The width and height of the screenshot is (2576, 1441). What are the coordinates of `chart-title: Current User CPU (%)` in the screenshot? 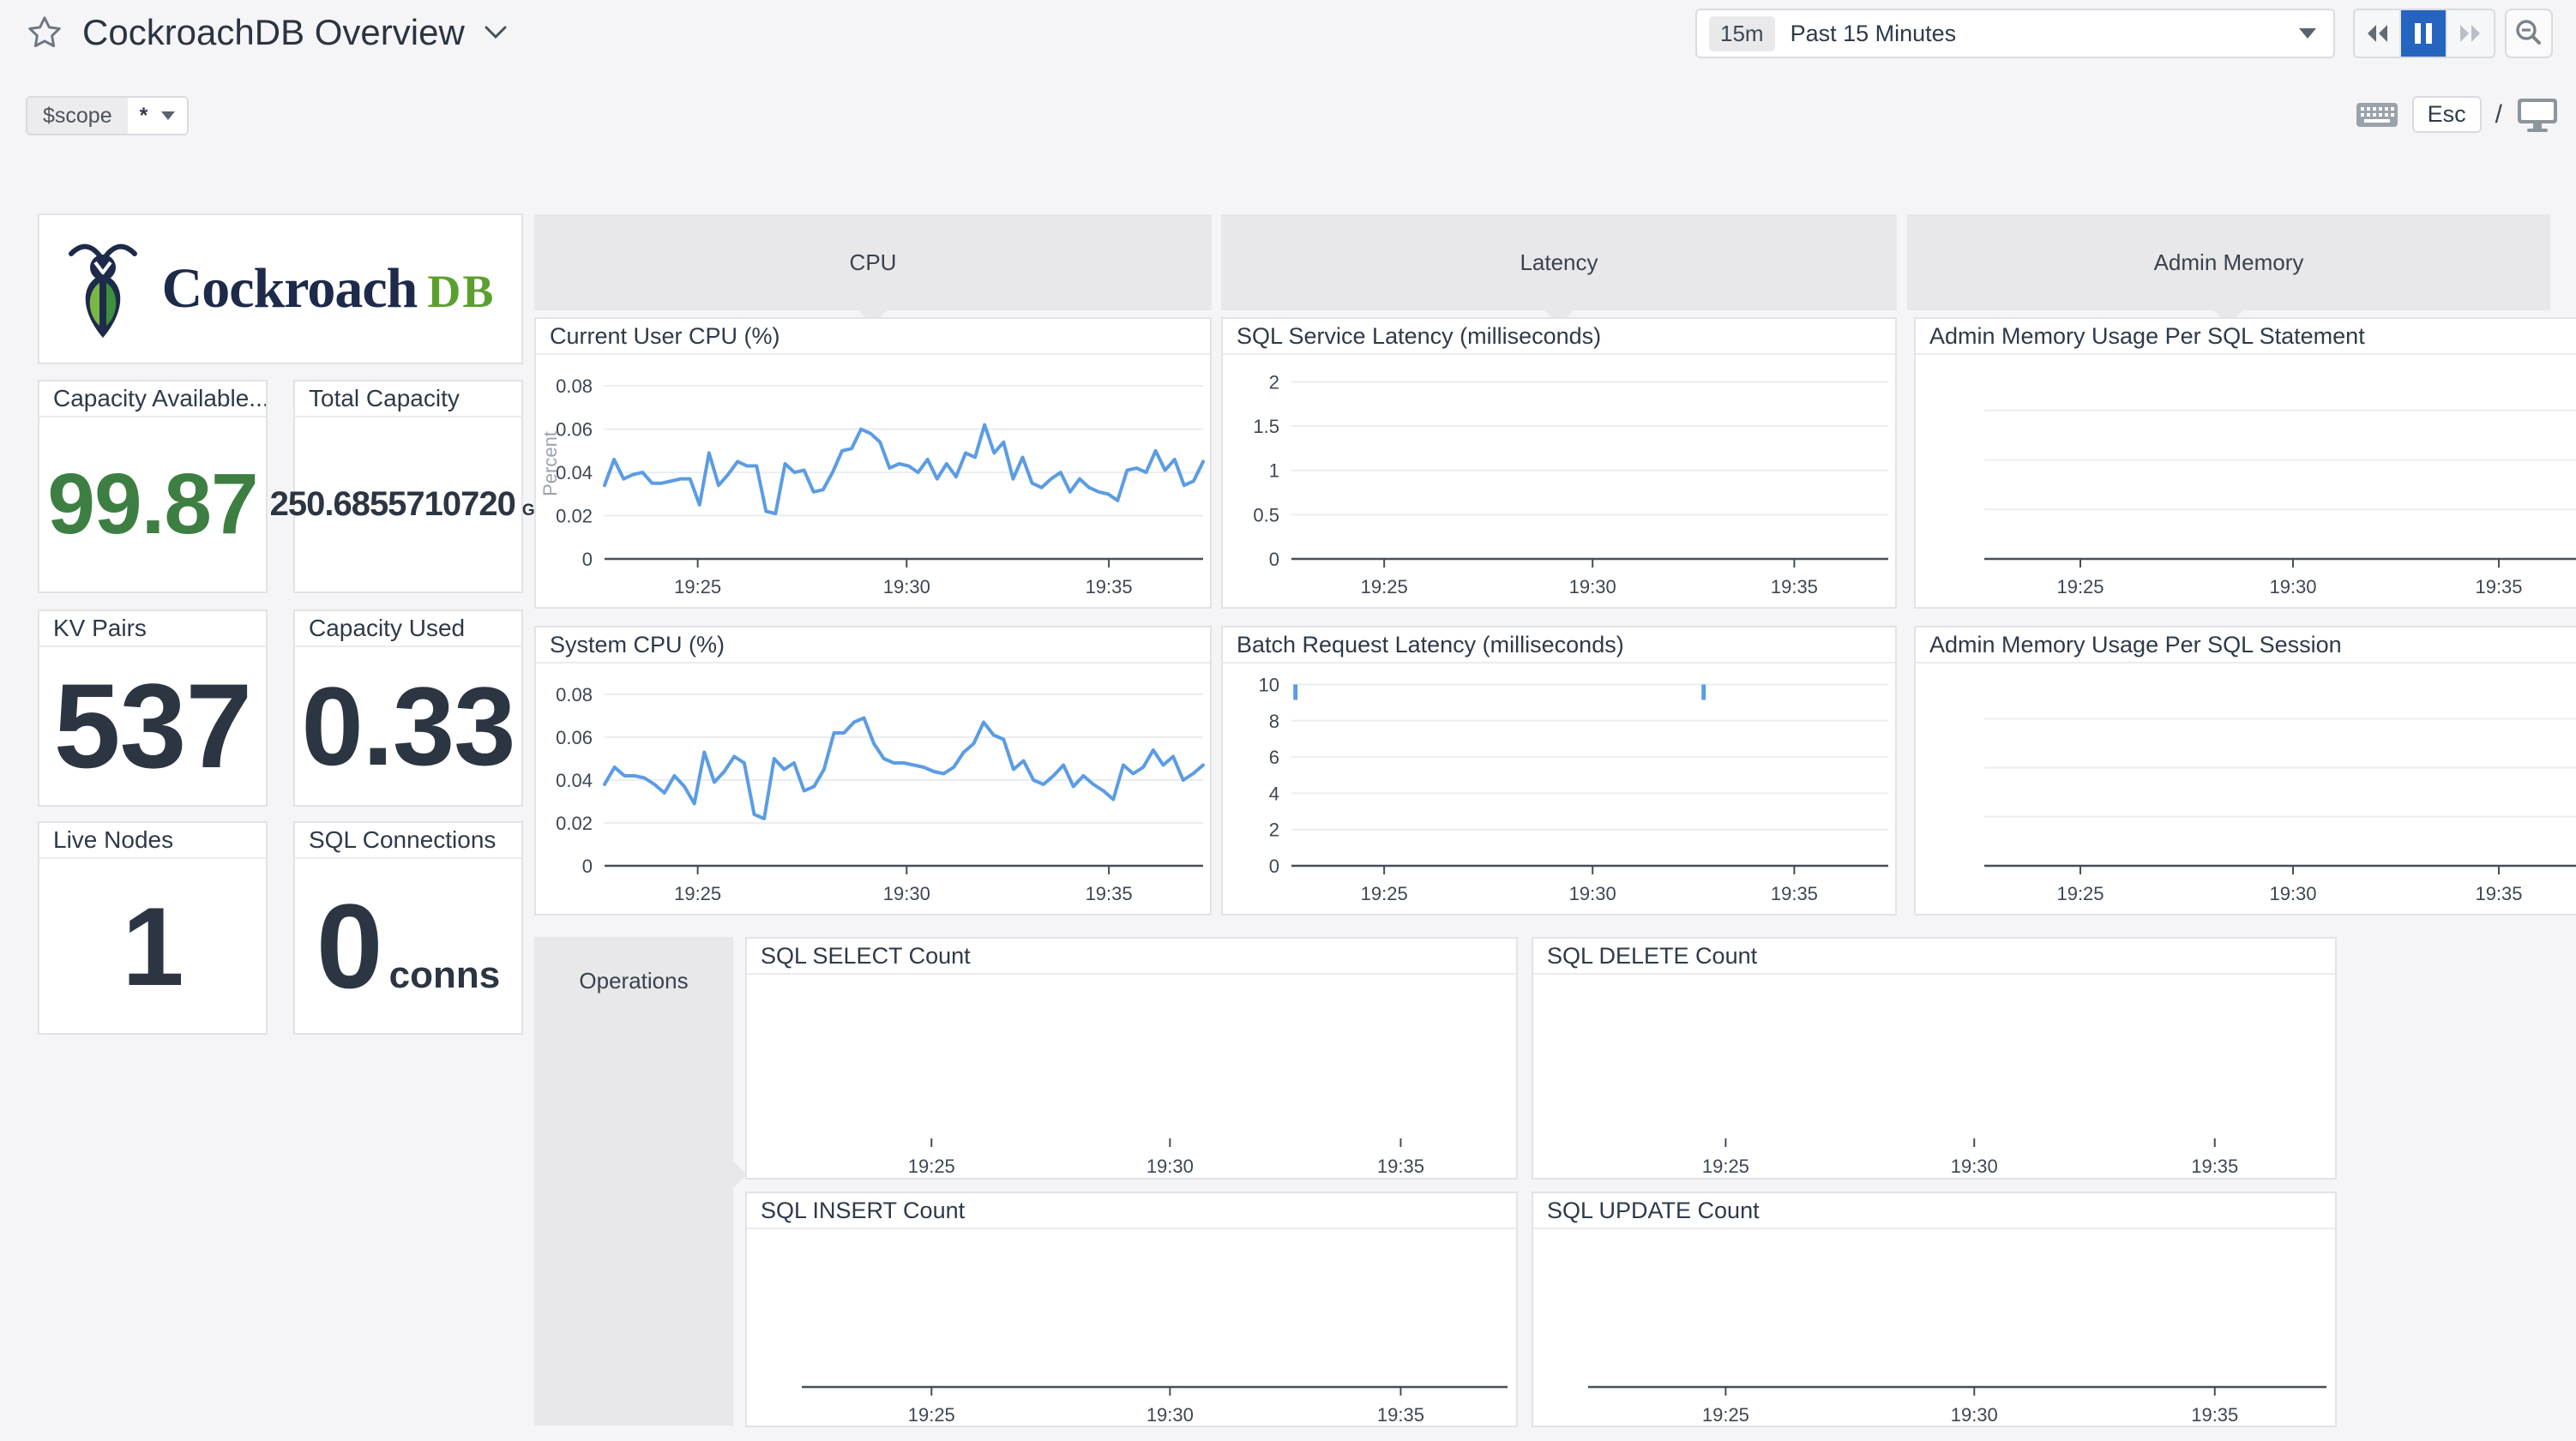 It's located at (873, 337).